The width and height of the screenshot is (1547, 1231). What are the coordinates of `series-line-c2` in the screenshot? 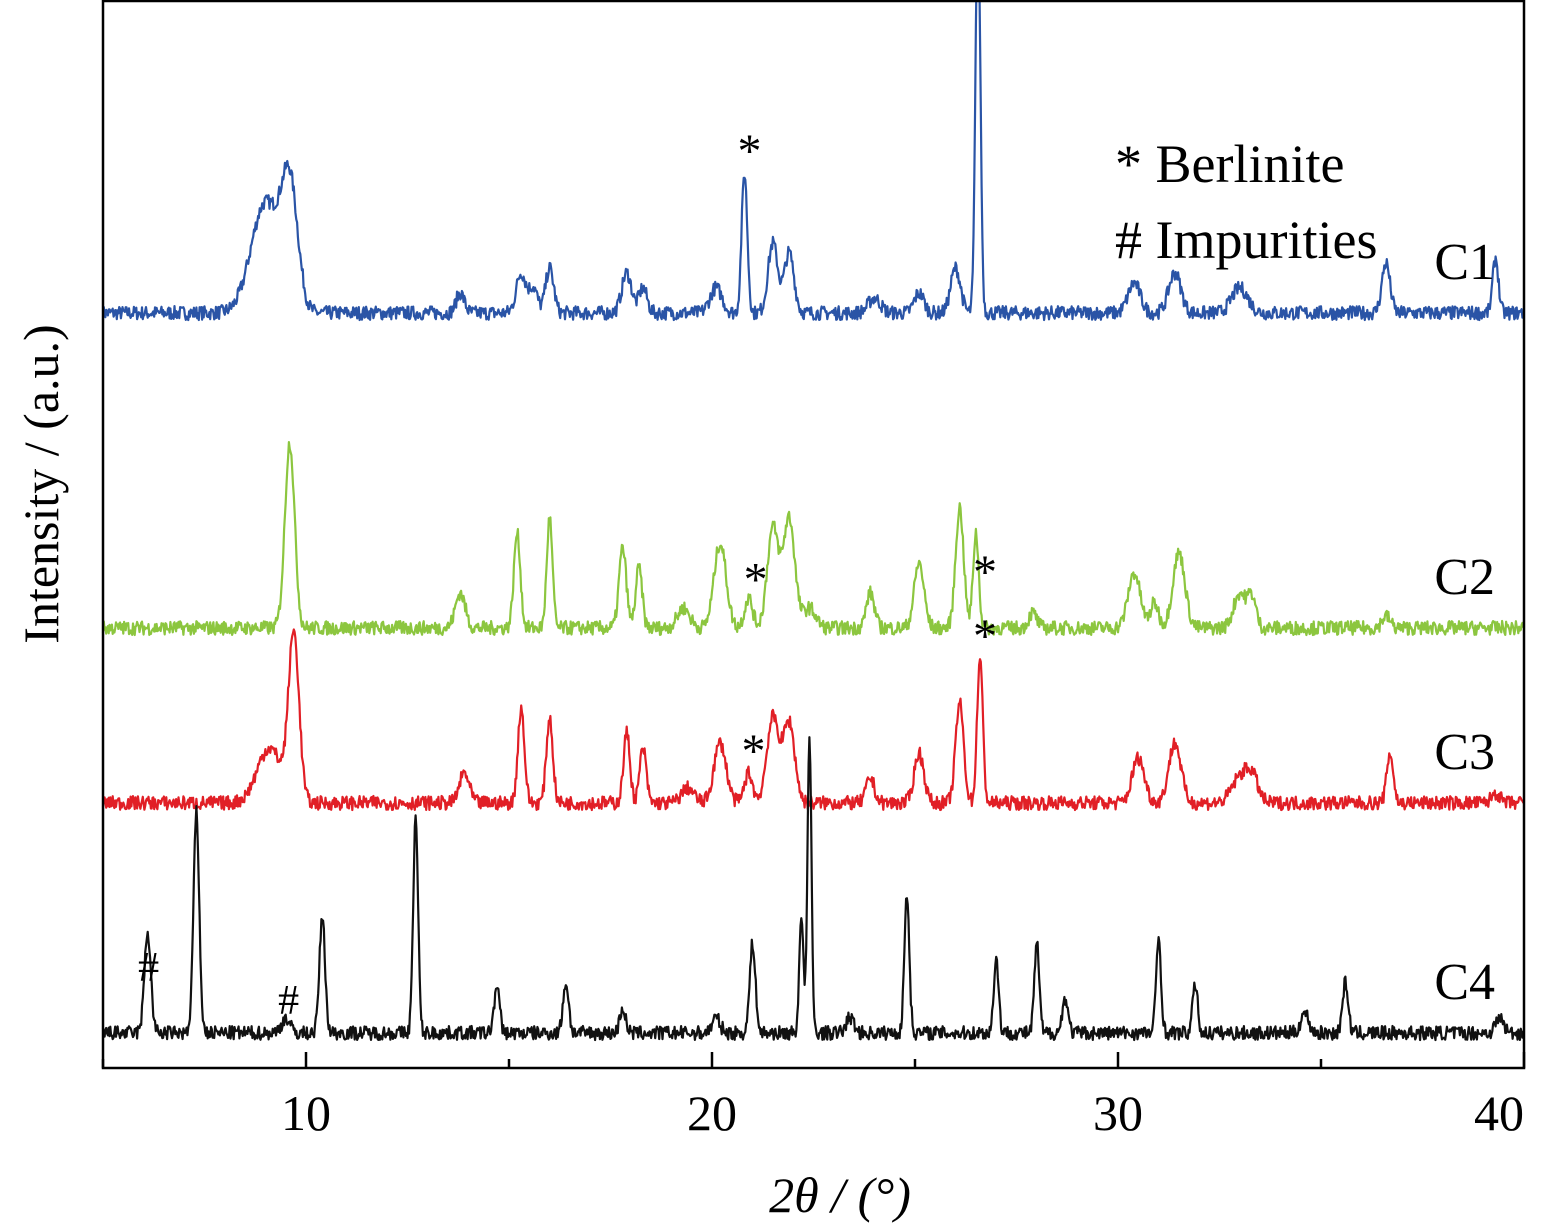 It's located at (813, 539).